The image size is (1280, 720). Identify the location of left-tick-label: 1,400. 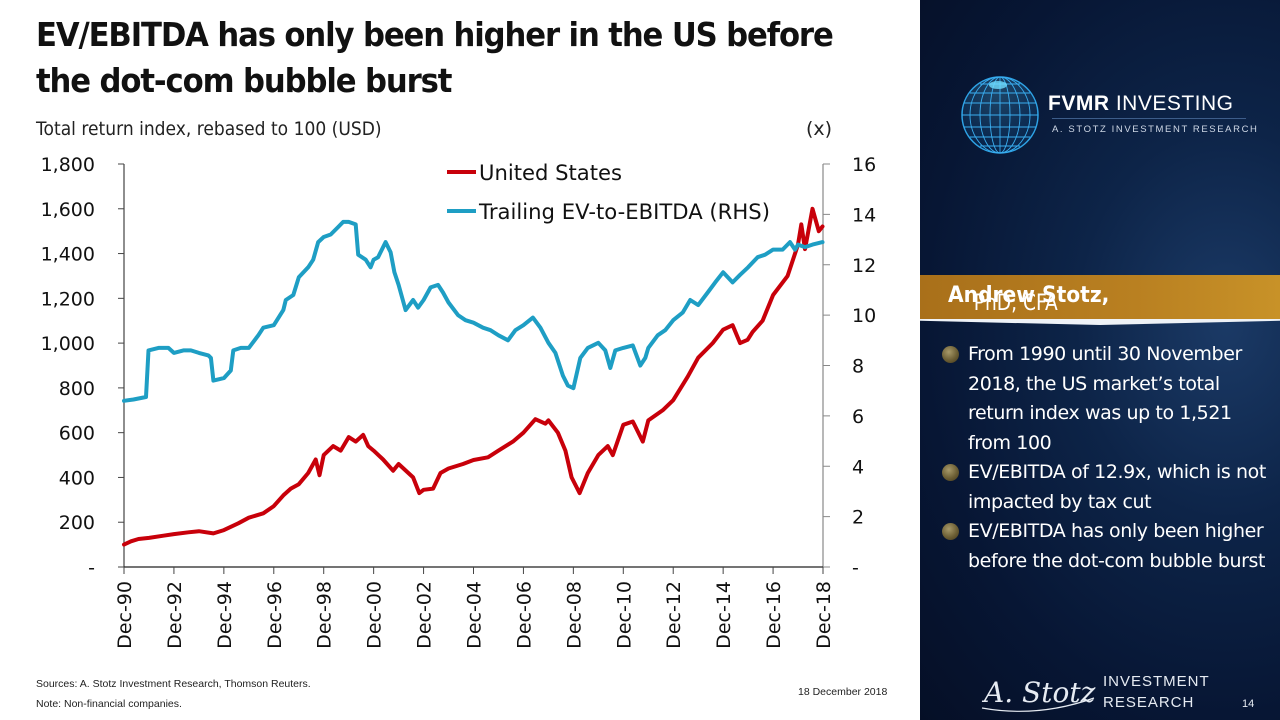
(68, 255).